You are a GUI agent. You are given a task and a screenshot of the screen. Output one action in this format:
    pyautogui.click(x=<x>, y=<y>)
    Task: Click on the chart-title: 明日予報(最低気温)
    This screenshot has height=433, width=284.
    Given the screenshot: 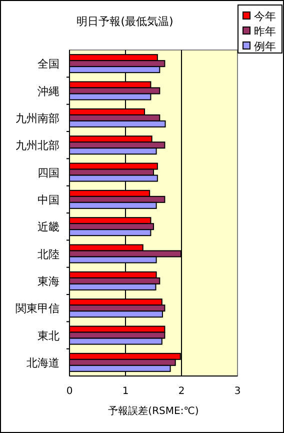 What is the action you would take?
    pyautogui.click(x=125, y=21)
    